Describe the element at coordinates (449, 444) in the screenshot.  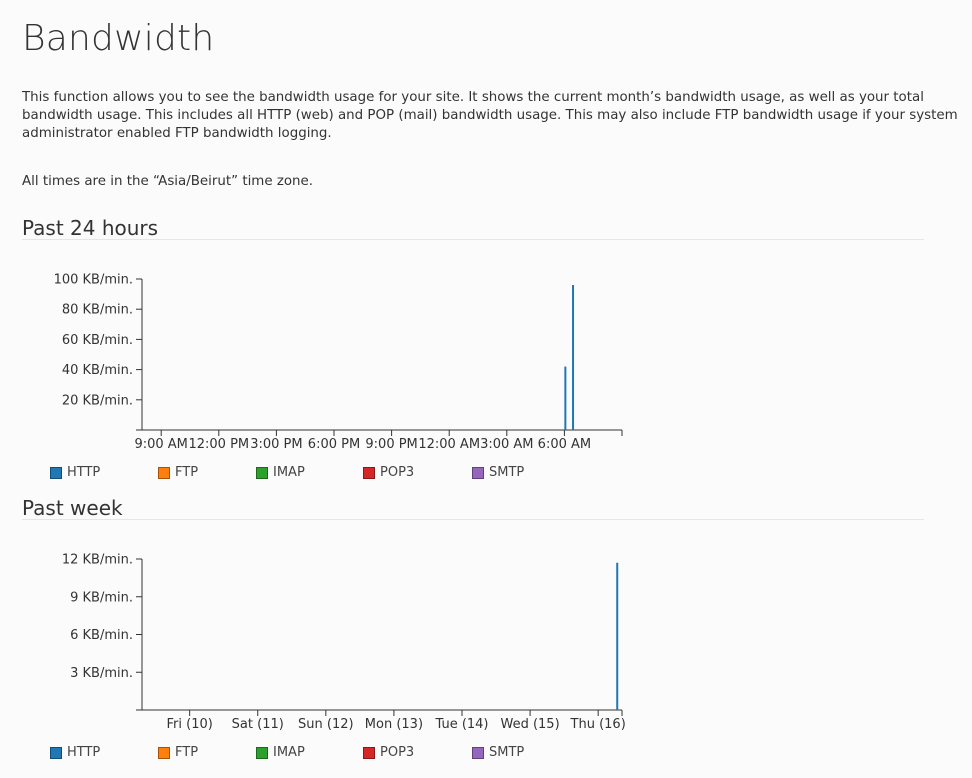
I see `x-tick-label: 12:00 AM` at that location.